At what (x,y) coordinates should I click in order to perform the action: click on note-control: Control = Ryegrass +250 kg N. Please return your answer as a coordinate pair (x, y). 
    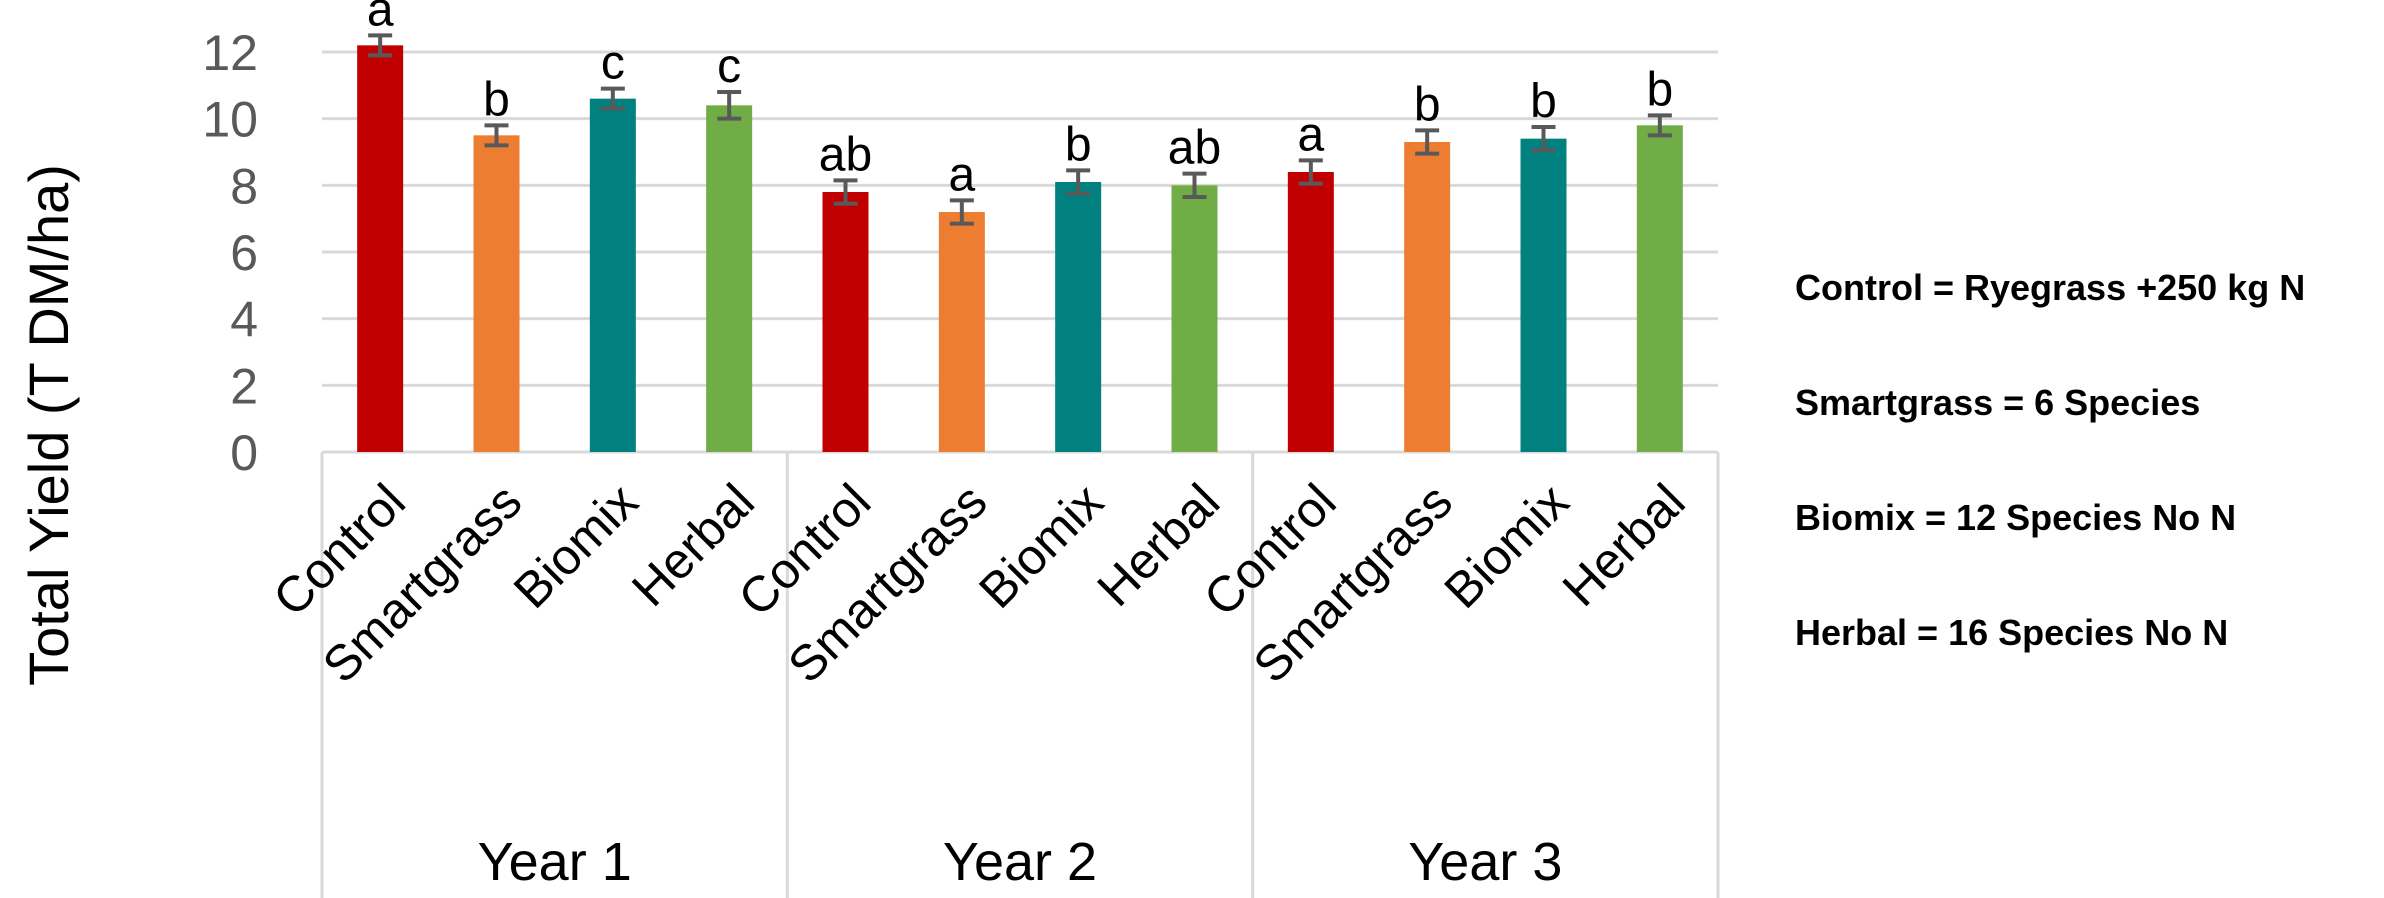
    Looking at the image, I should click on (2050, 287).